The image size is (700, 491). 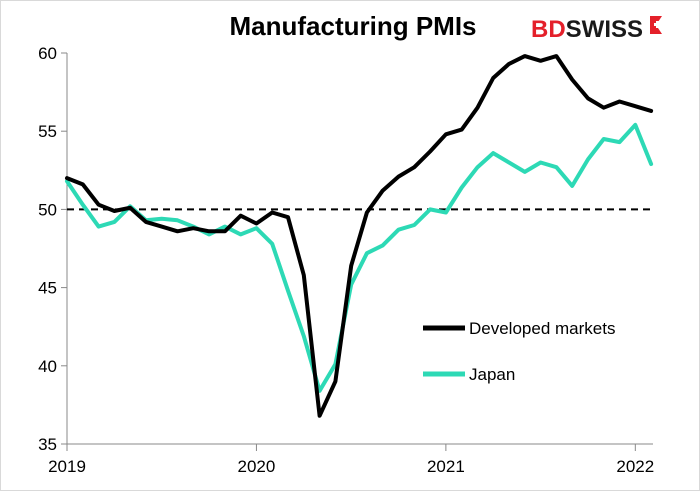 What do you see at coordinates (635, 466) in the screenshot?
I see `x-tick-label: 2022` at bounding box center [635, 466].